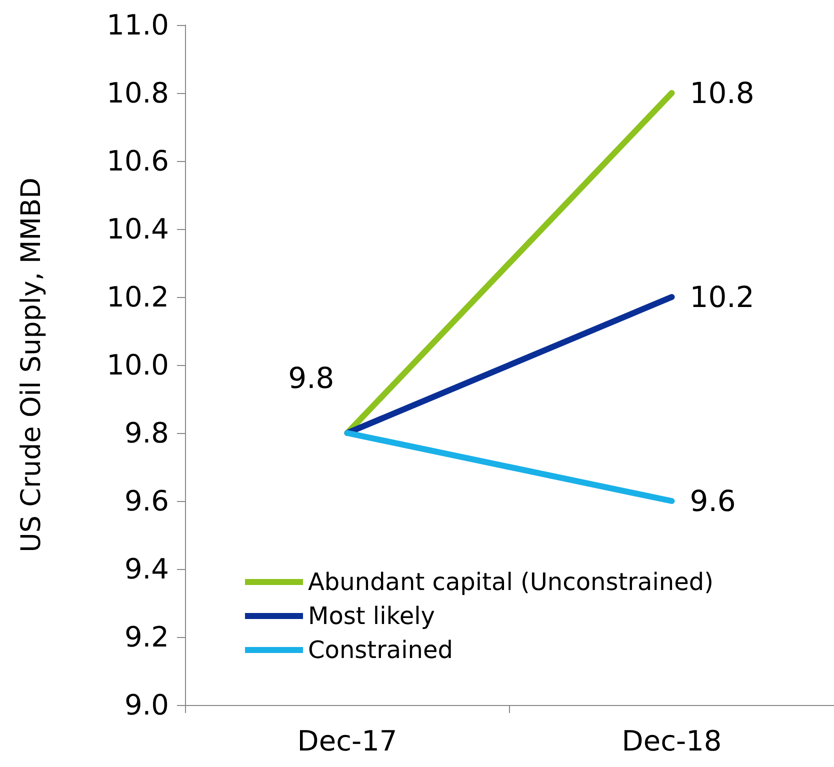  What do you see at coordinates (146, 501) in the screenshot?
I see `y-tick-label: 9.6` at bounding box center [146, 501].